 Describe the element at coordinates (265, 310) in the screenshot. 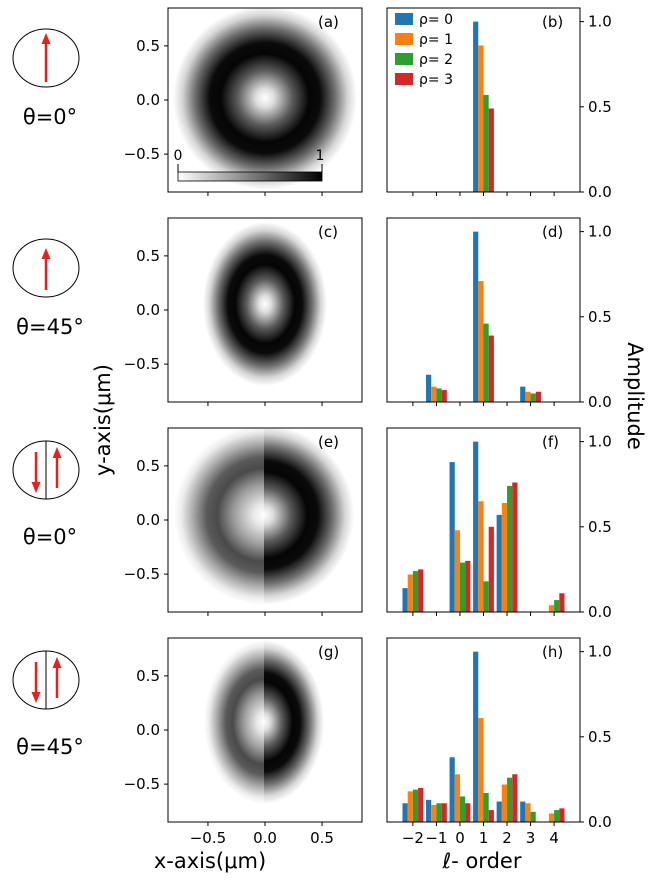

I see `intensity-panel-c` at that location.